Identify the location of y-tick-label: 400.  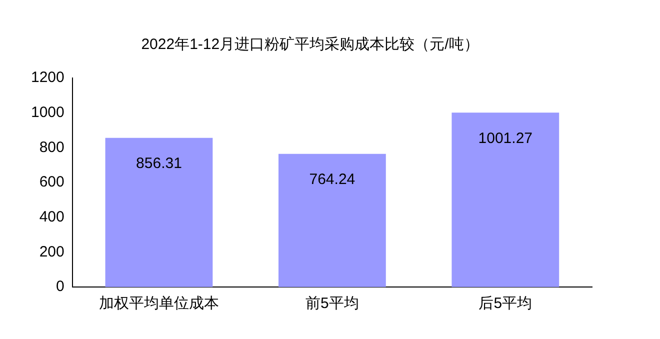
(51, 217).